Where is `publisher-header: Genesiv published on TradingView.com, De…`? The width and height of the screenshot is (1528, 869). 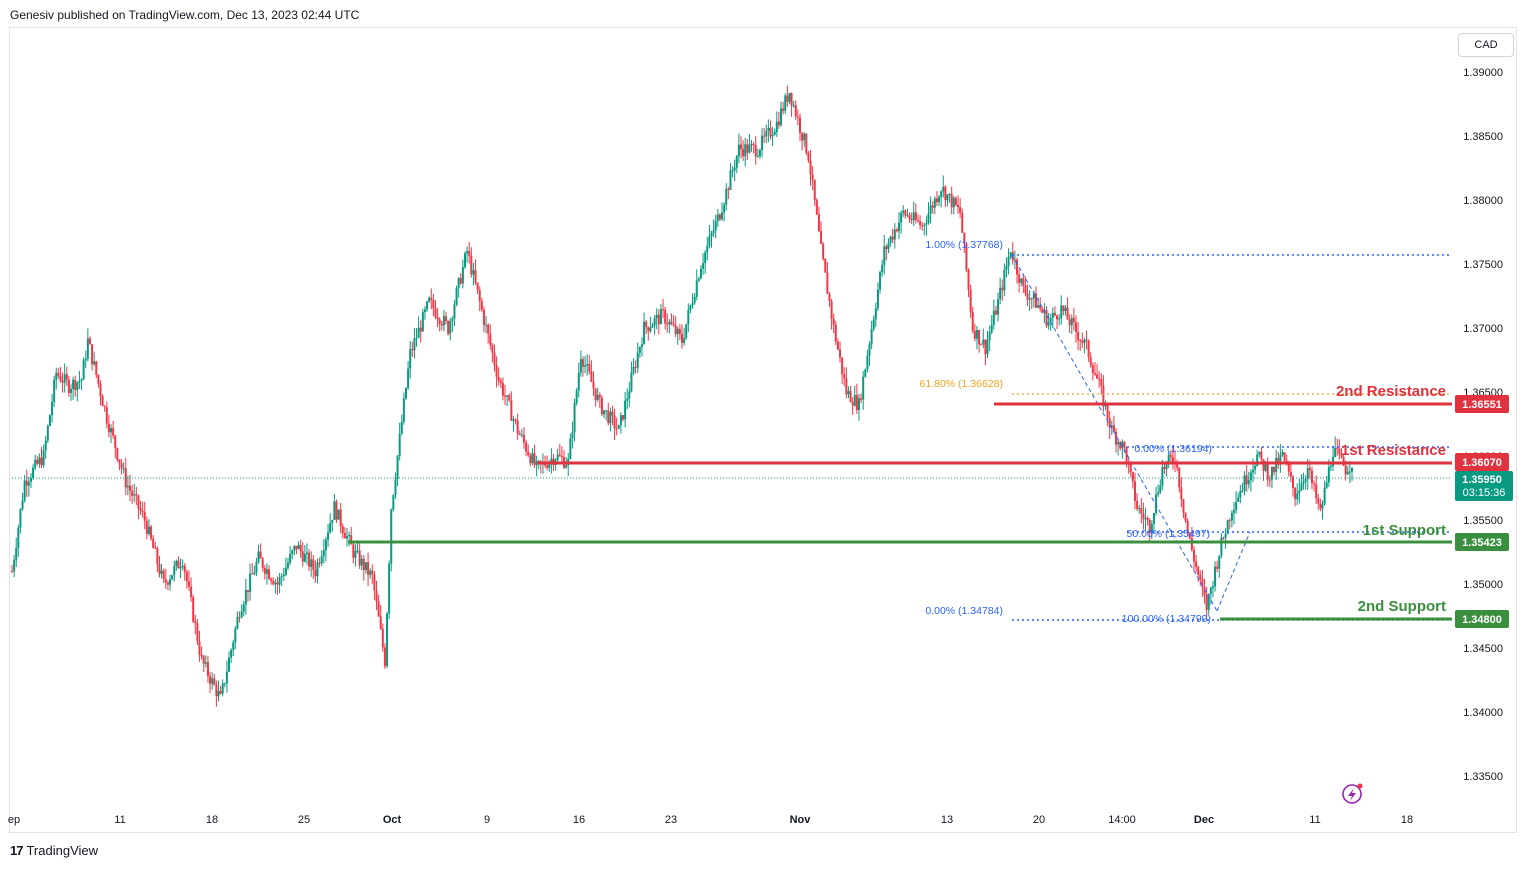 publisher-header: Genesiv published on TradingView.com, De… is located at coordinates (185, 15).